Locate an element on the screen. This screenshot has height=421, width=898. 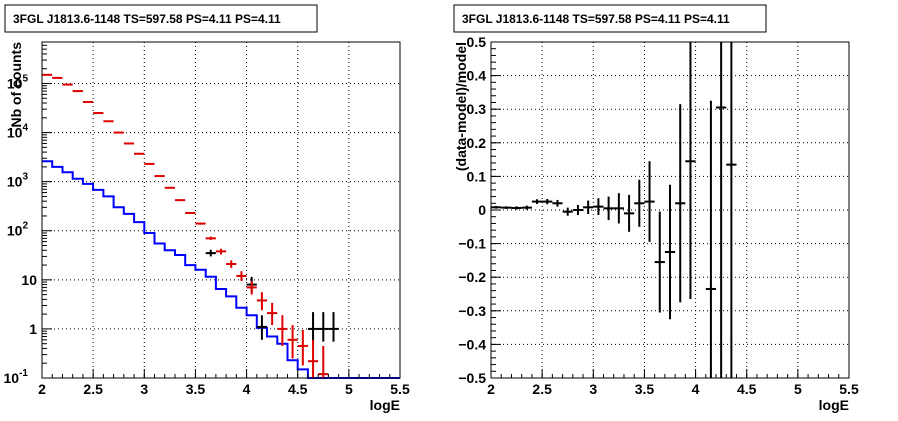
y-tick-exponent: -1 is located at coordinates (23, 373).